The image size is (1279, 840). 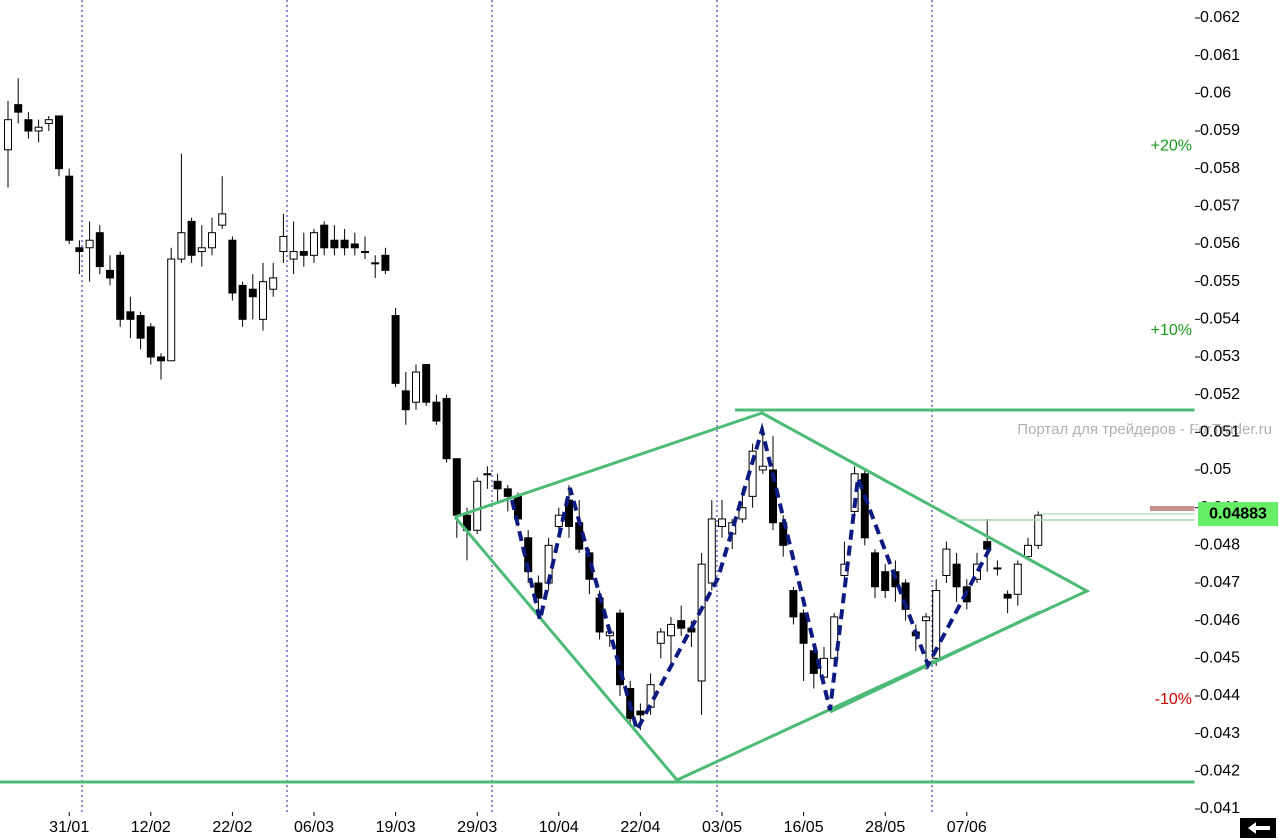 I want to click on x-tick-label: 19/03, so click(x=396, y=827).